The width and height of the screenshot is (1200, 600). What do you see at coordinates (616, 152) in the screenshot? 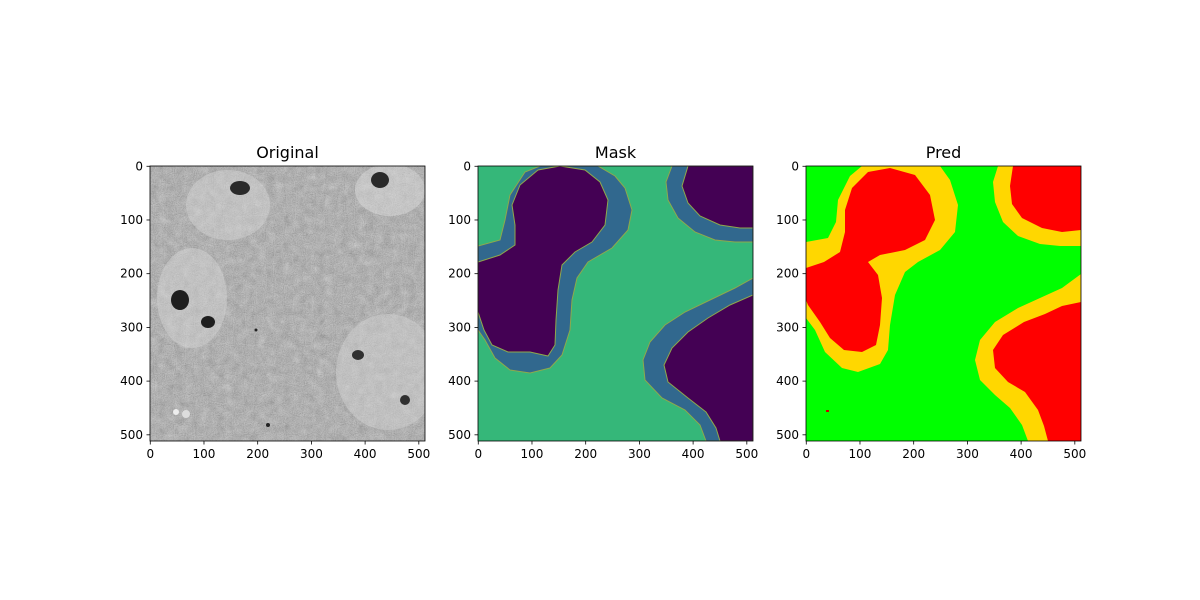
I see `panel-title: Mask` at bounding box center [616, 152].